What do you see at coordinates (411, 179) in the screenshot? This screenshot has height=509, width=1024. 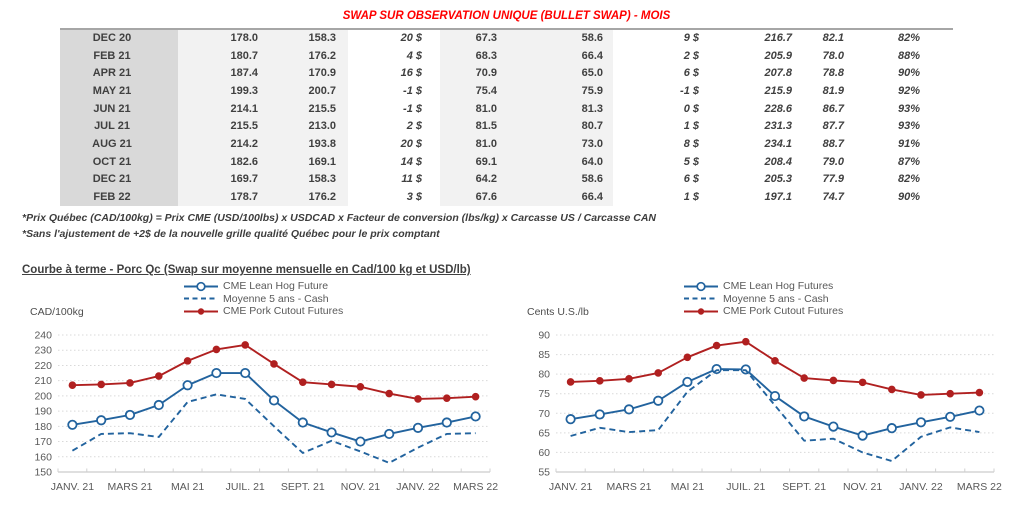 I see `table-cell: 11 $` at bounding box center [411, 179].